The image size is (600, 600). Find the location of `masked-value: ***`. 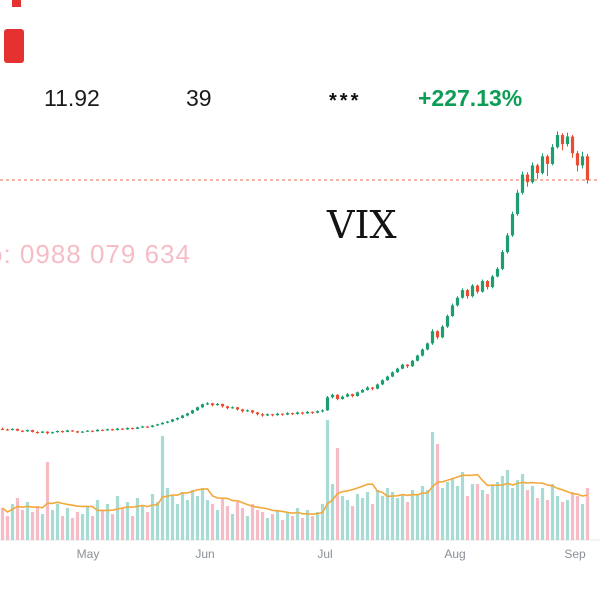

masked-value: *** is located at coordinates (345, 101).